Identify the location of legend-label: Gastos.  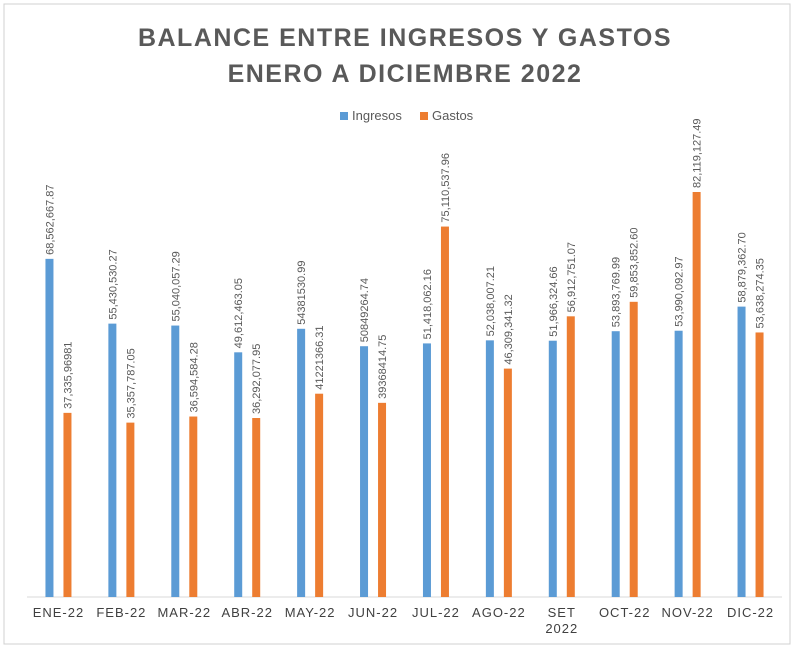
(453, 115).